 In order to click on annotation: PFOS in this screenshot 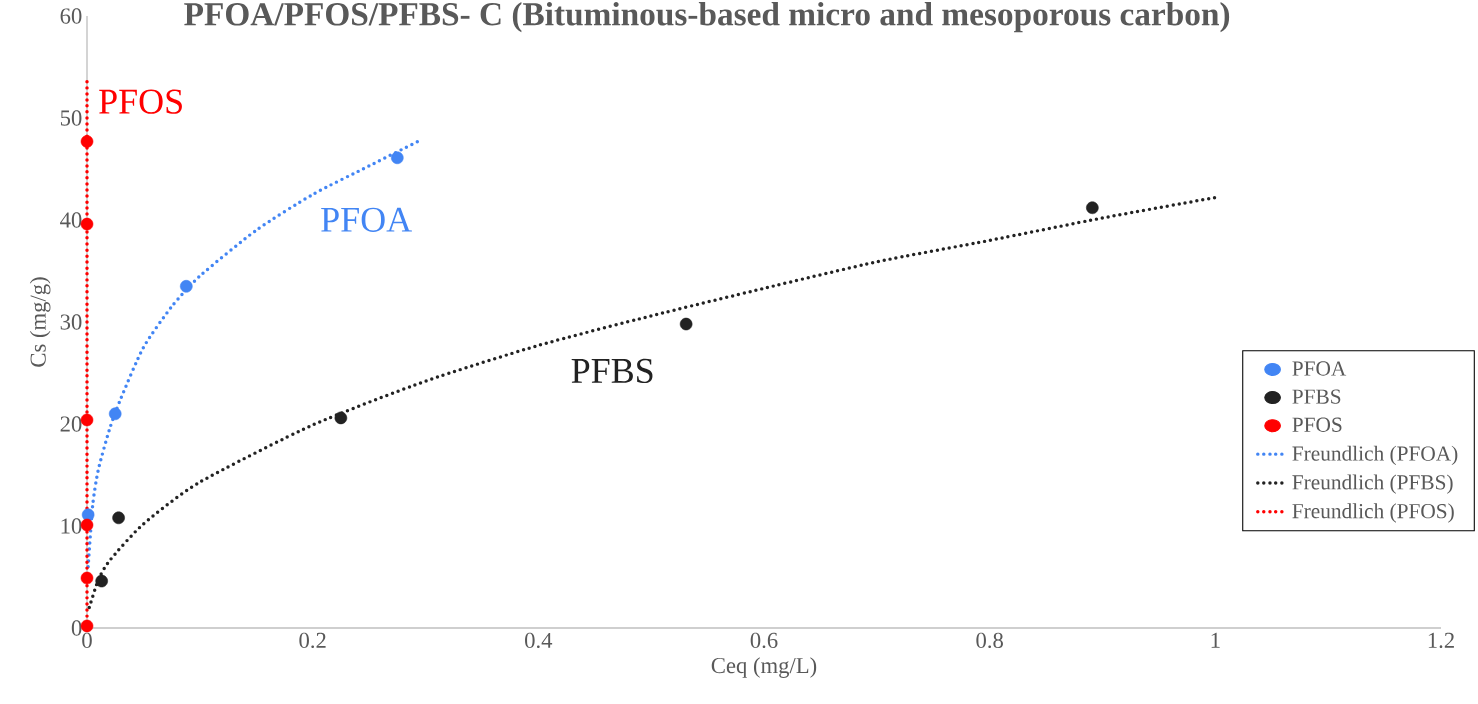, I will do `click(140, 101)`.